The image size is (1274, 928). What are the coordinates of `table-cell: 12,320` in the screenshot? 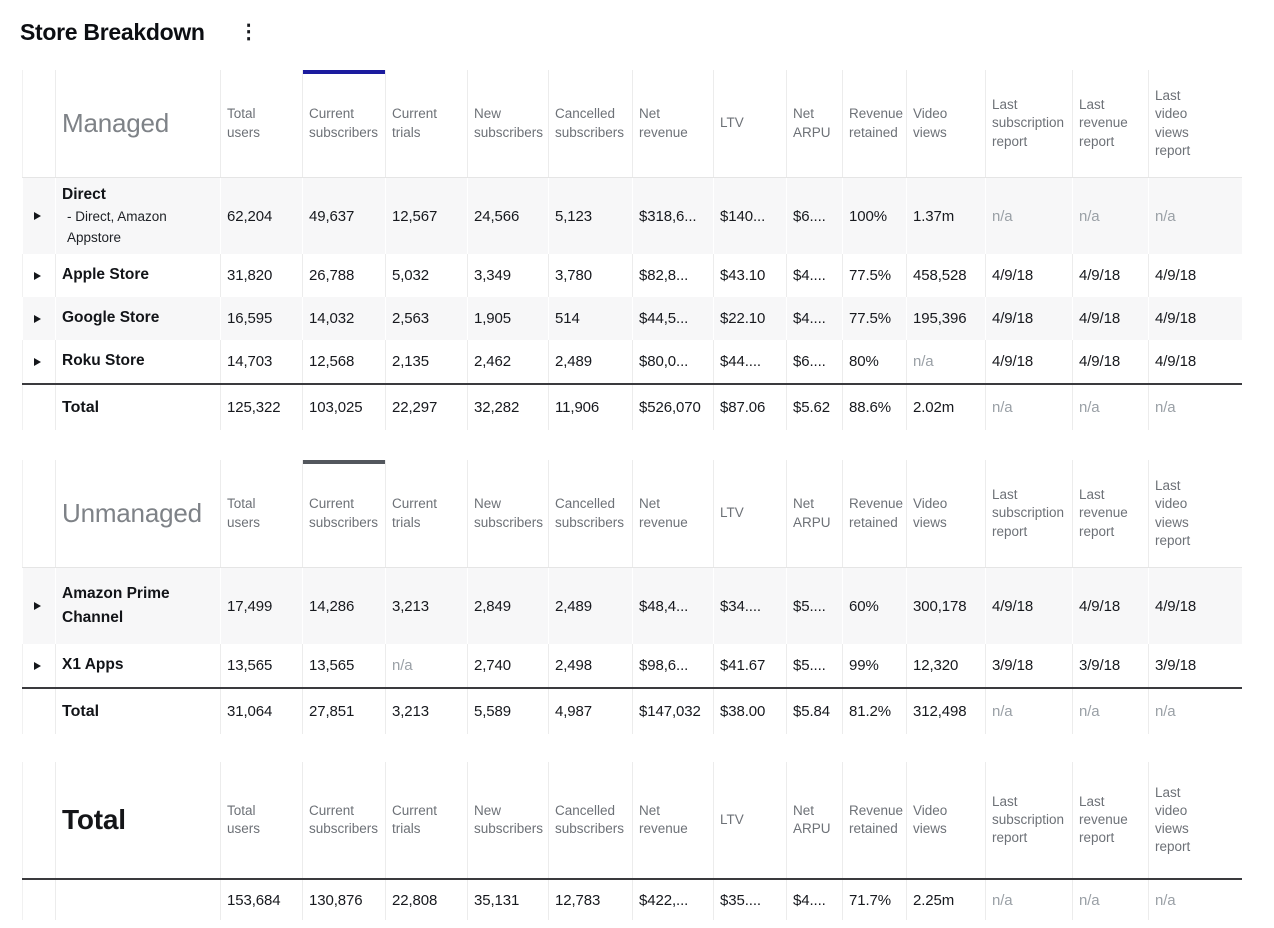 It's located at (945, 665).